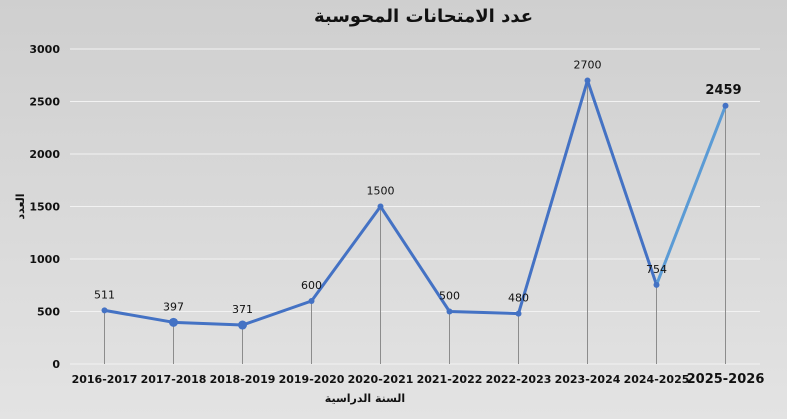 Image resolution: width=787 pixels, height=419 pixels. I want to click on x-tick-label: 2021-2022, so click(450, 379).